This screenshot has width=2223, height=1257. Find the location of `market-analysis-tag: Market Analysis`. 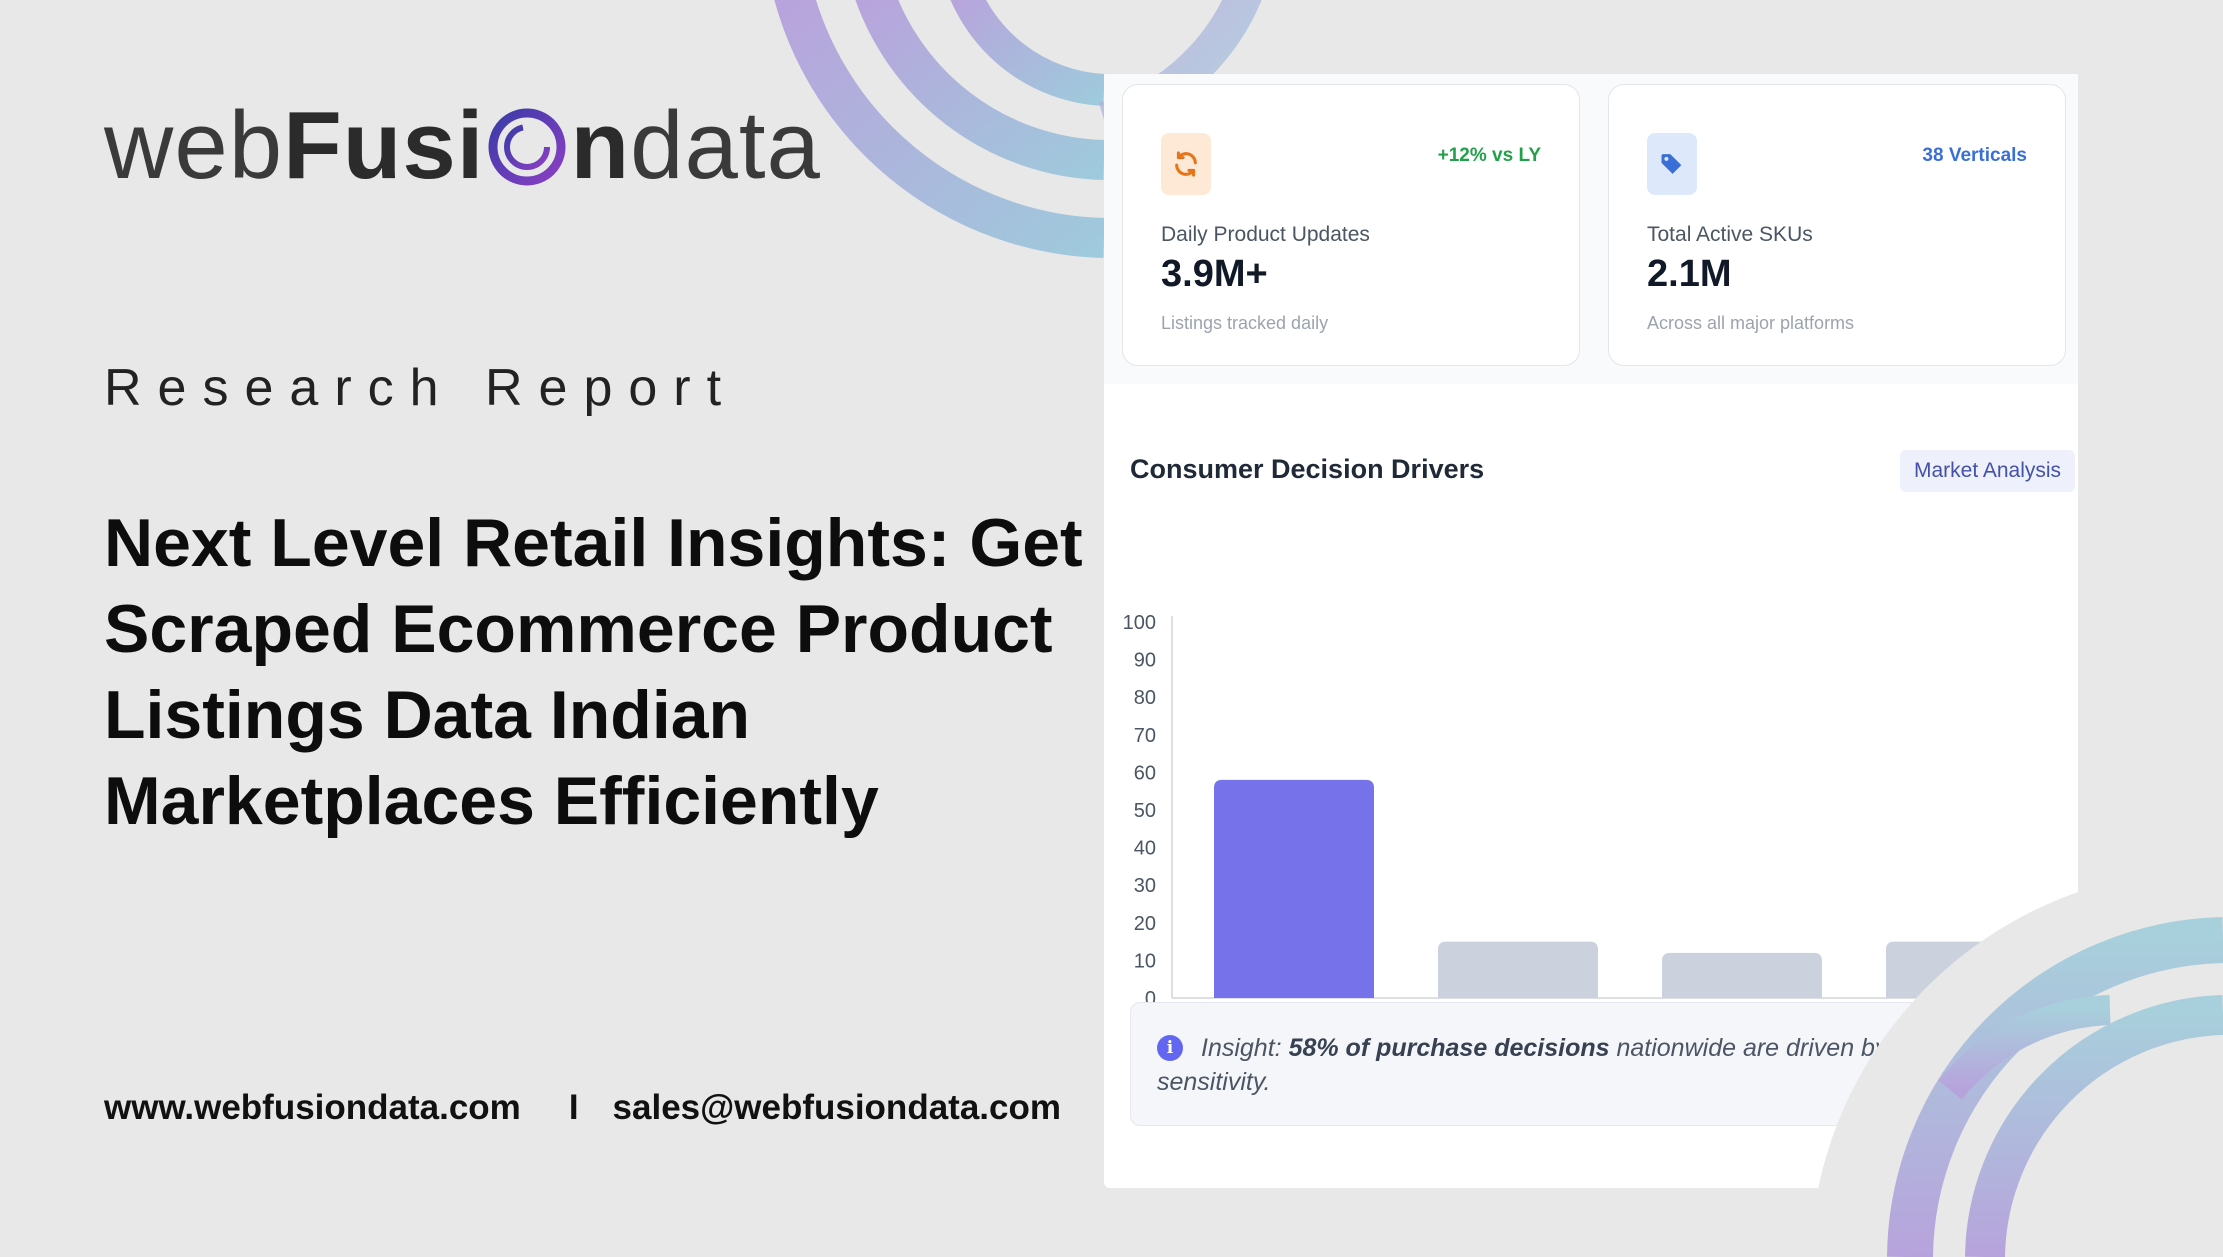

market-analysis-tag: Market Analysis is located at coordinates (1988, 471).